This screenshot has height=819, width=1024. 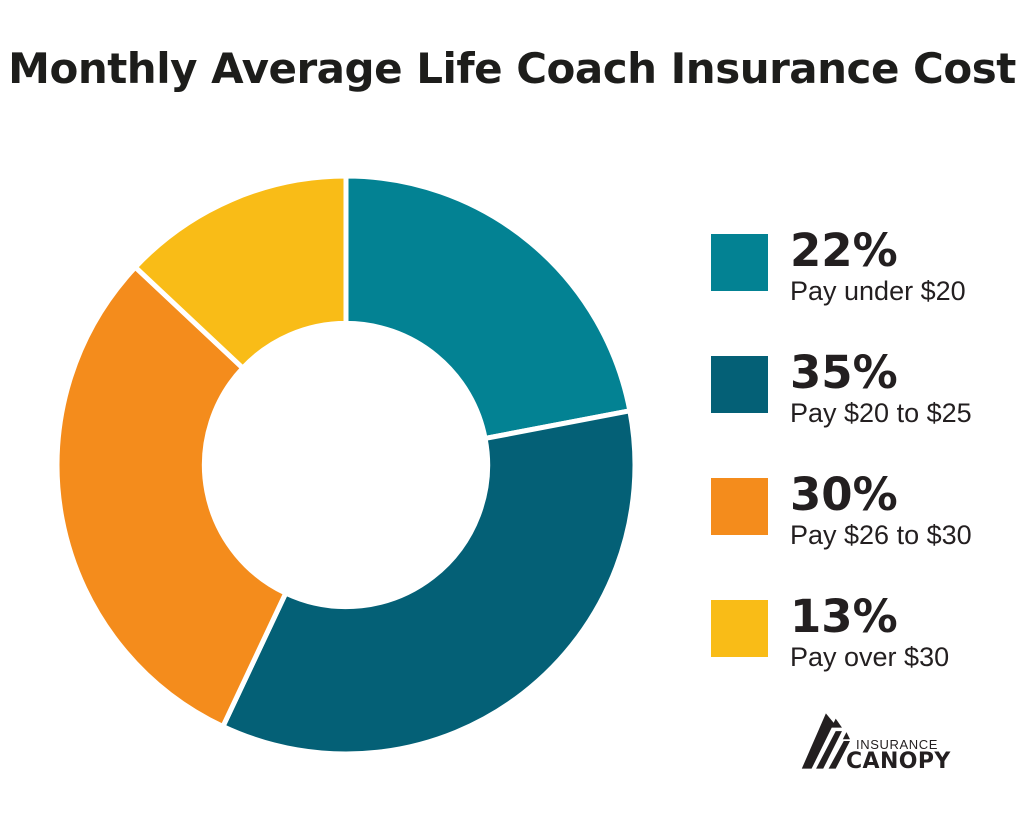 I want to click on legend-swatch-dark-teal, so click(x=739, y=384).